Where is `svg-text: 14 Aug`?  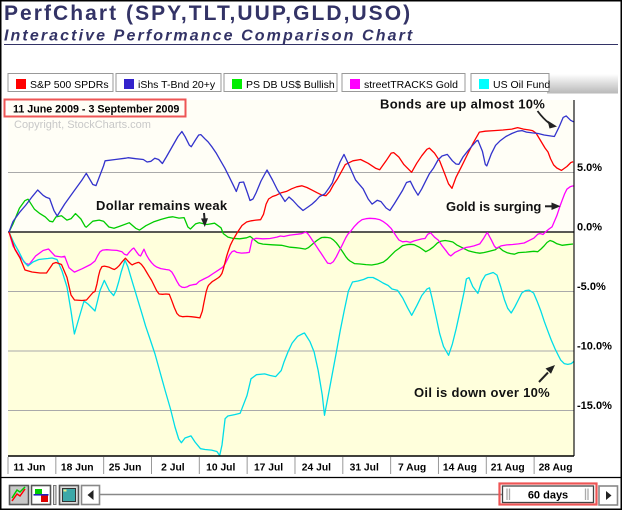
svg-text: 14 Aug is located at coordinates (460, 468).